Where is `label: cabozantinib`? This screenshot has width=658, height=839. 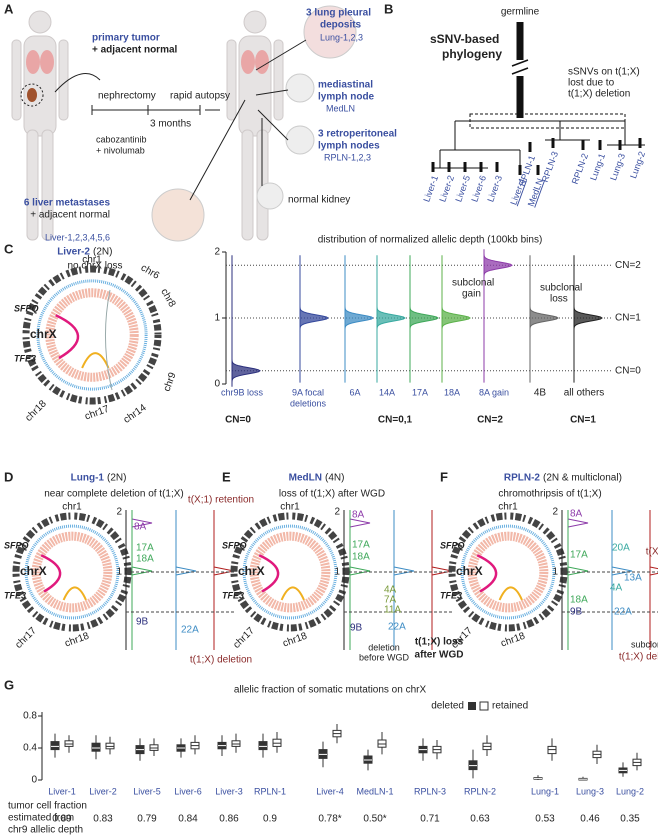
label: cabozantinib is located at coordinates (121, 139).